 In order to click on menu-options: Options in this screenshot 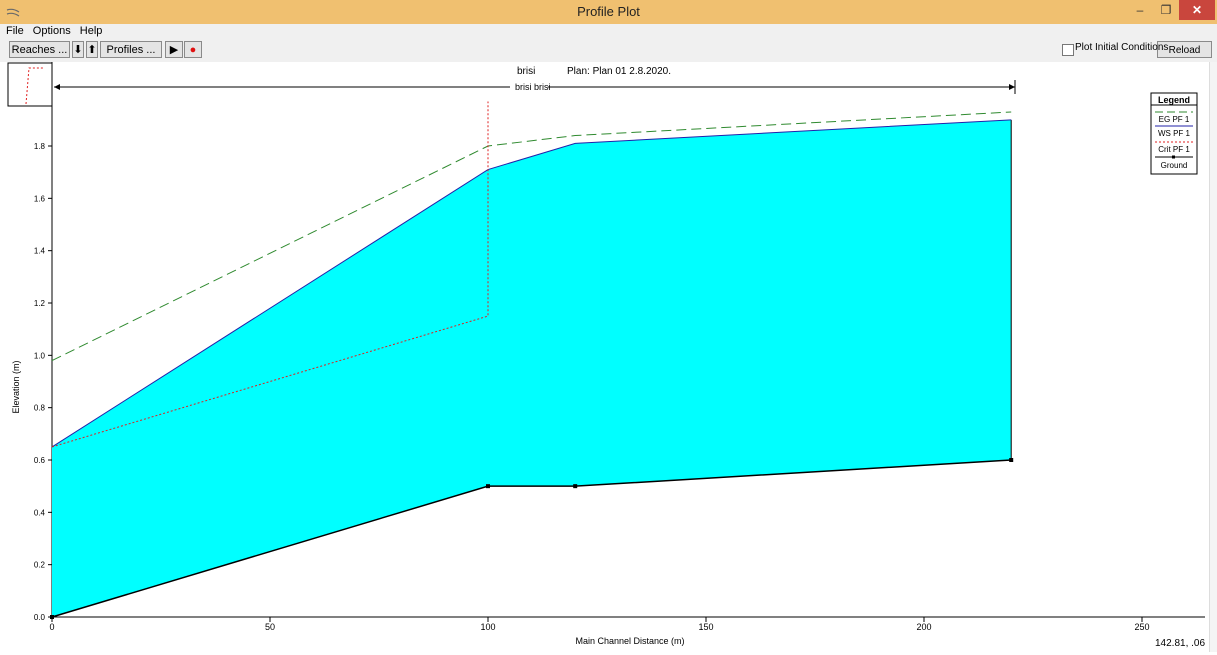, I will do `click(51, 31)`.